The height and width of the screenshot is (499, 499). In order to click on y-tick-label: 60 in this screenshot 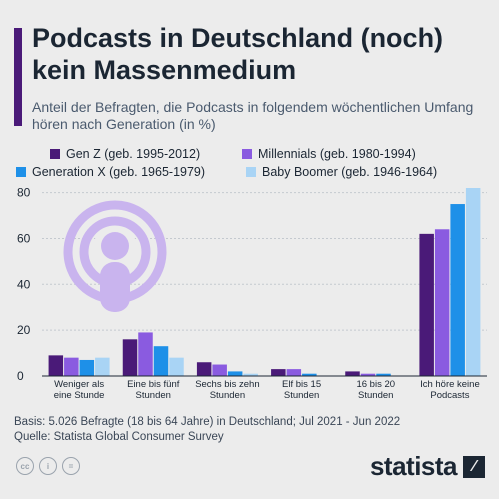, I will do `click(24, 238)`.